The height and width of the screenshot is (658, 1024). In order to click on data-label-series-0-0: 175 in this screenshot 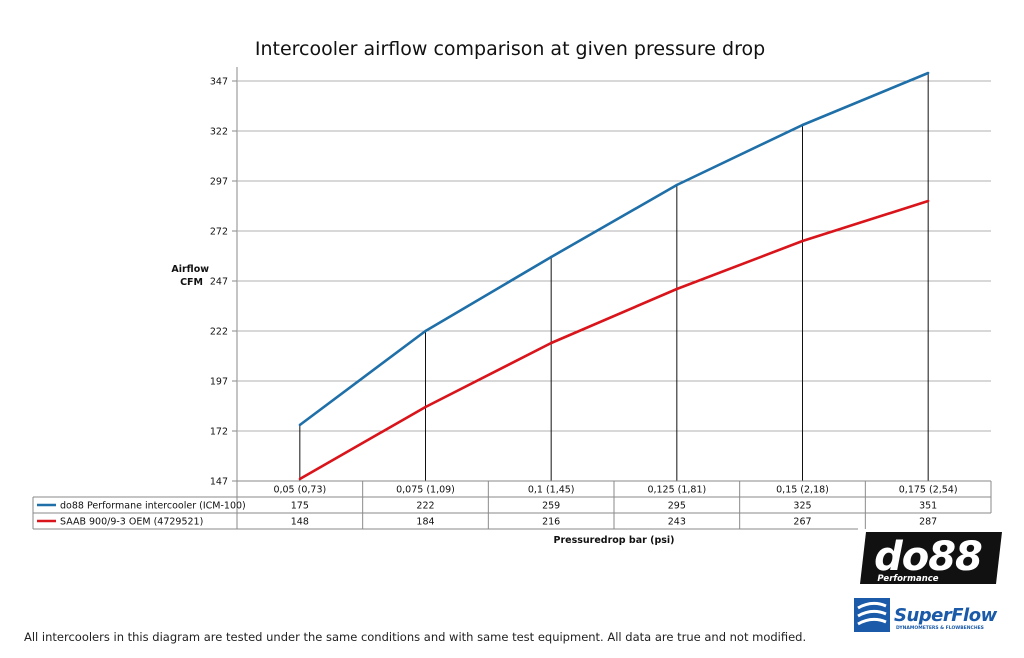, I will do `click(300, 506)`.